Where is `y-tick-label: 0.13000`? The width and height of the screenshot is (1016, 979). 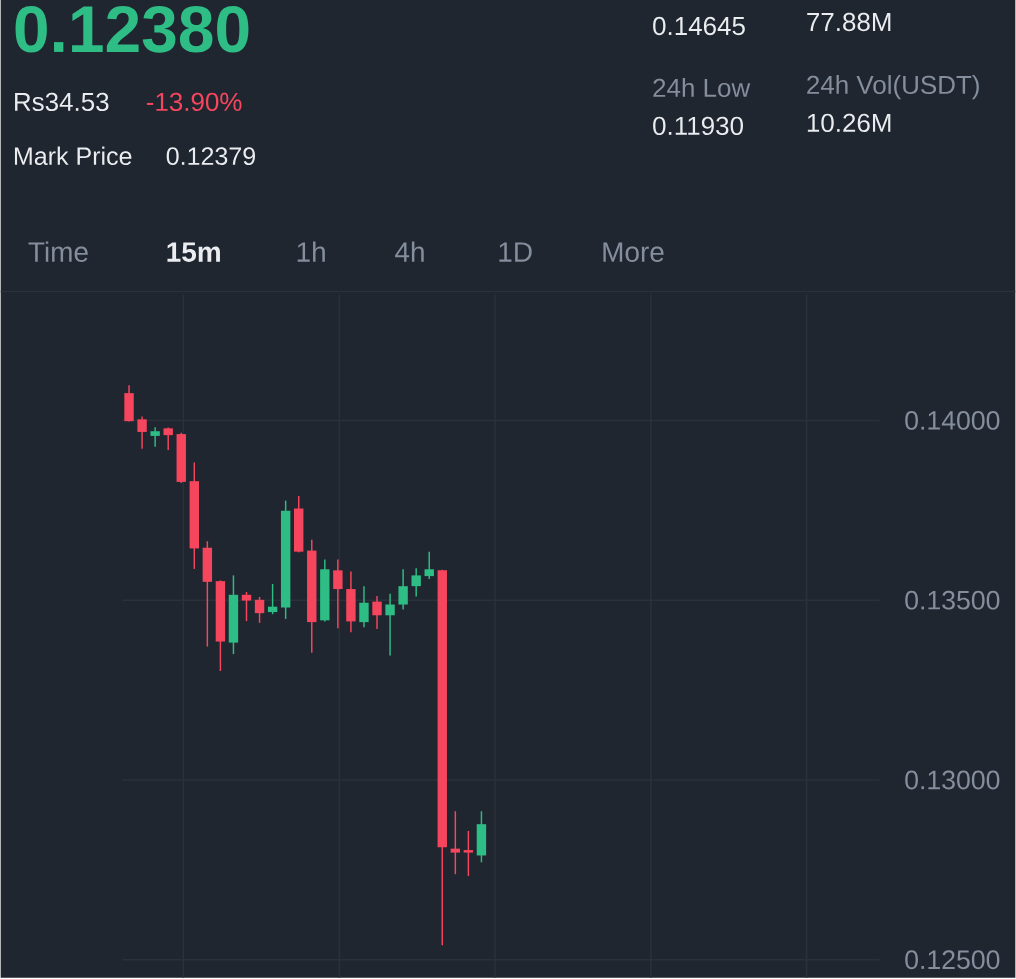
y-tick-label: 0.13000 is located at coordinates (952, 780).